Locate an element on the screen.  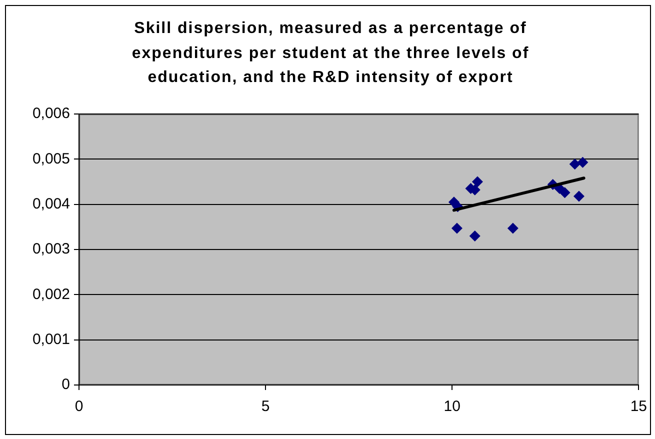
y-tick-label: 0 is located at coordinates (66, 385).